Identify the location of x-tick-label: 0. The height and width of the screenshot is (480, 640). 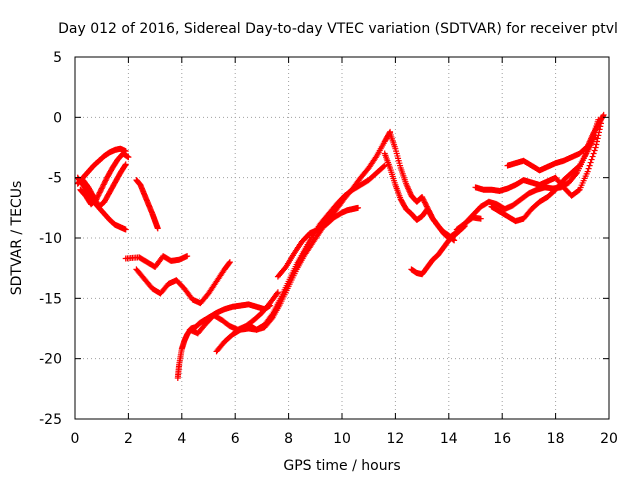
(75, 439).